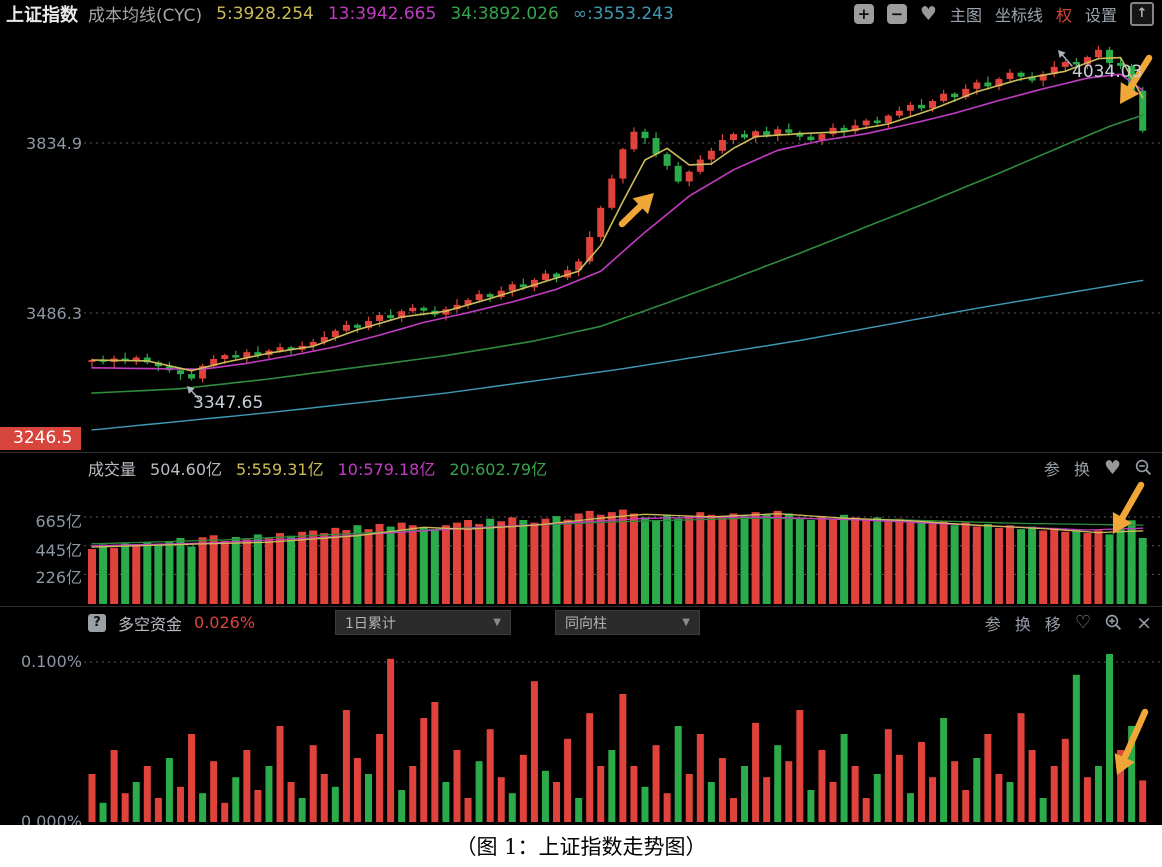  I want to click on cyc-ma13-value: 13:3942.665, so click(382, 13).